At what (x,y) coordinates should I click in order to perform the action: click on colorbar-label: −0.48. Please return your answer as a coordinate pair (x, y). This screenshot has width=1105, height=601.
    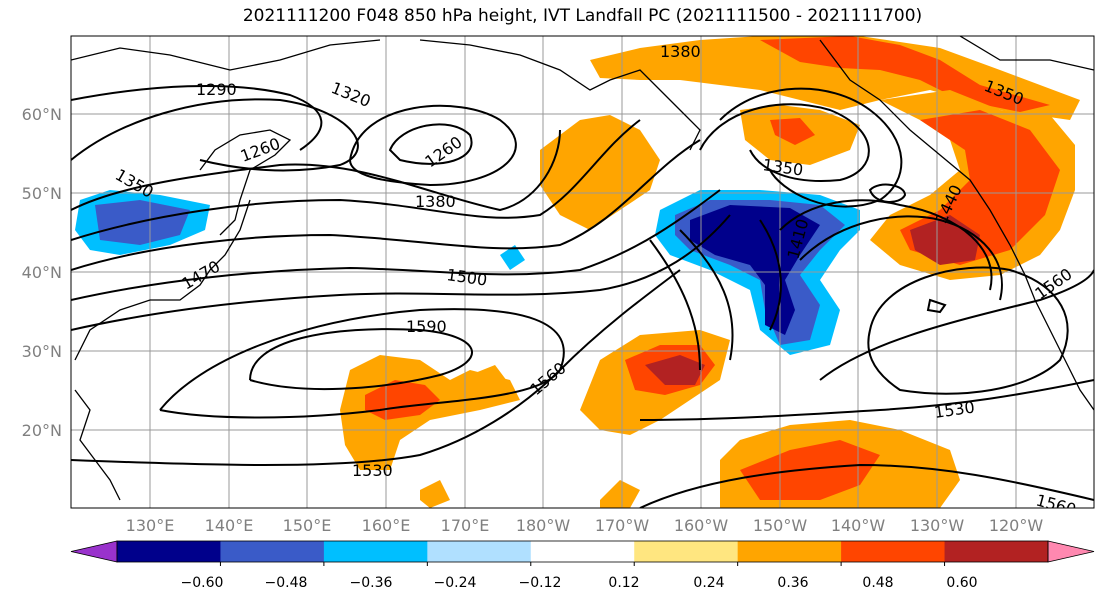
    Looking at the image, I should click on (286, 583).